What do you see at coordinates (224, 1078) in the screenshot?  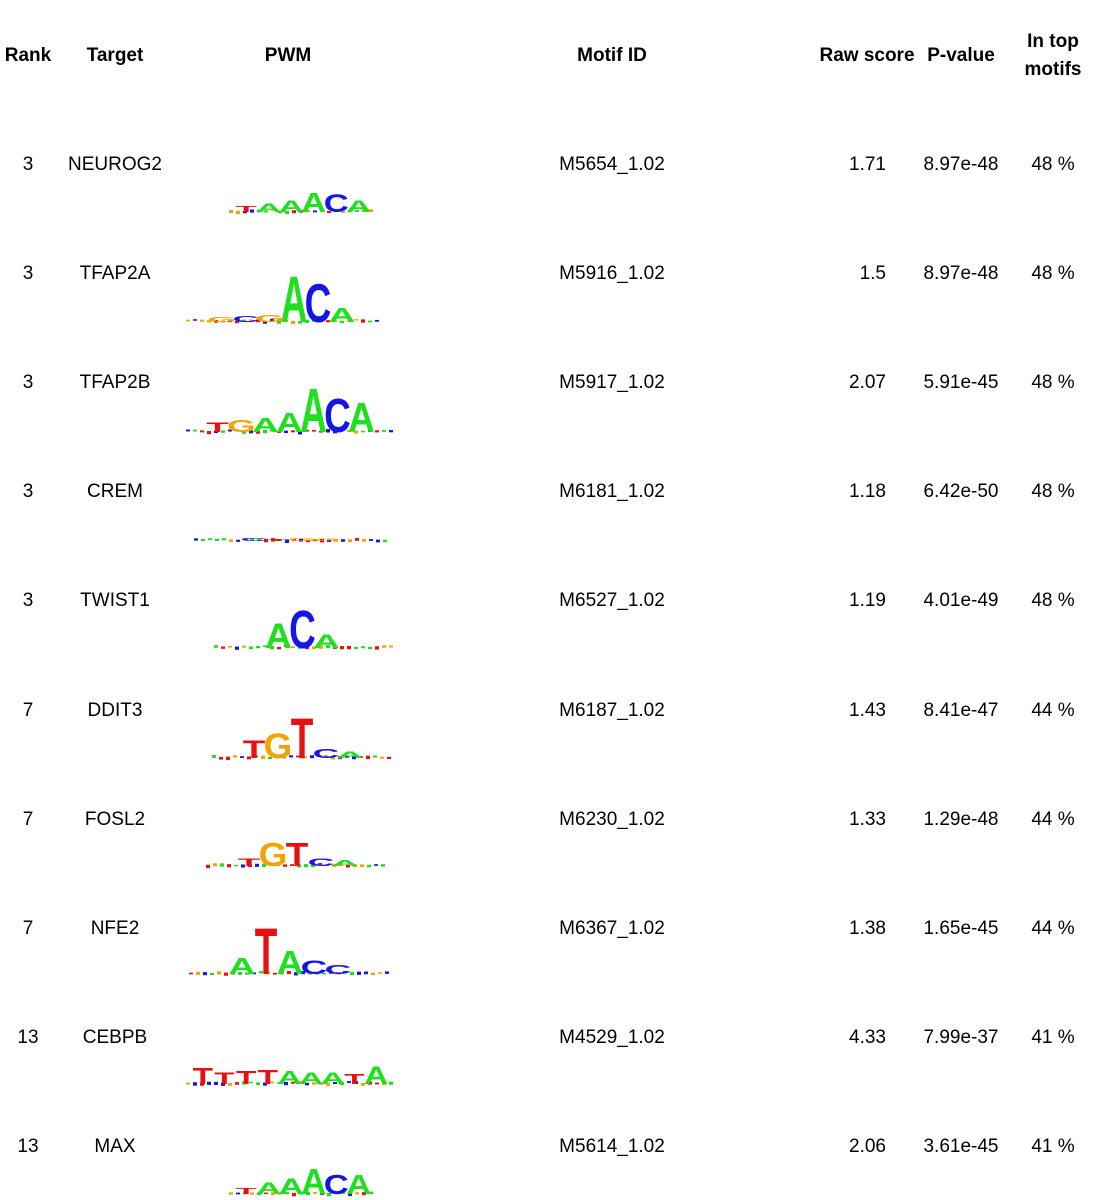 I see `pwm-letter-t: T` at bounding box center [224, 1078].